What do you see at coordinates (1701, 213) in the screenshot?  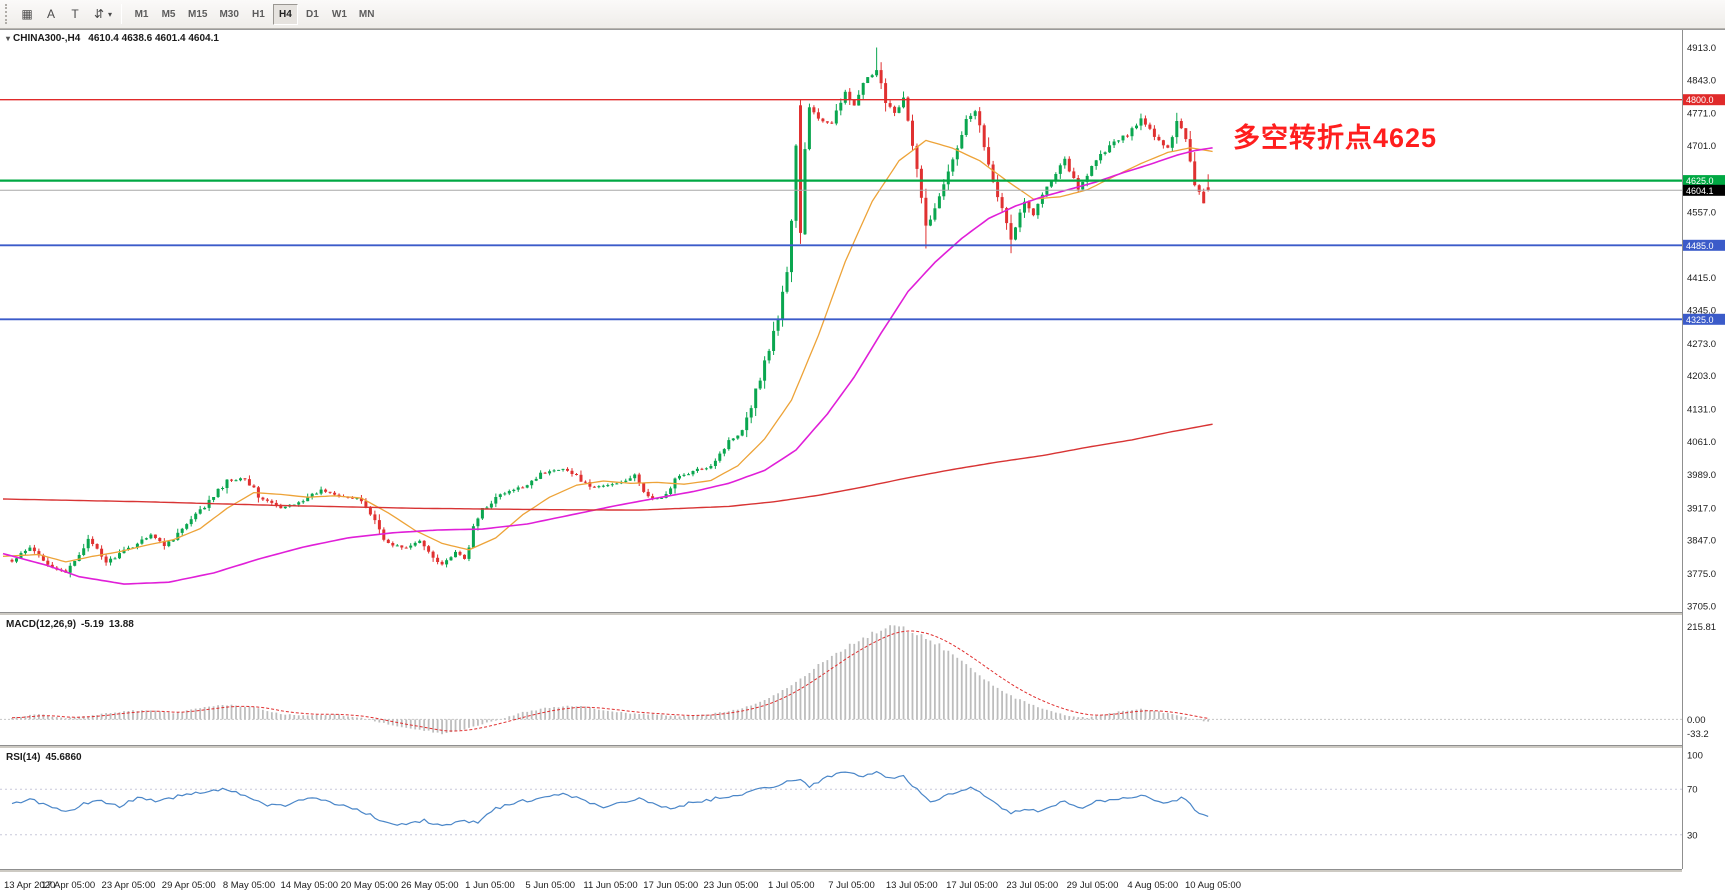 I see `svg-text: 4557.0` at bounding box center [1701, 213].